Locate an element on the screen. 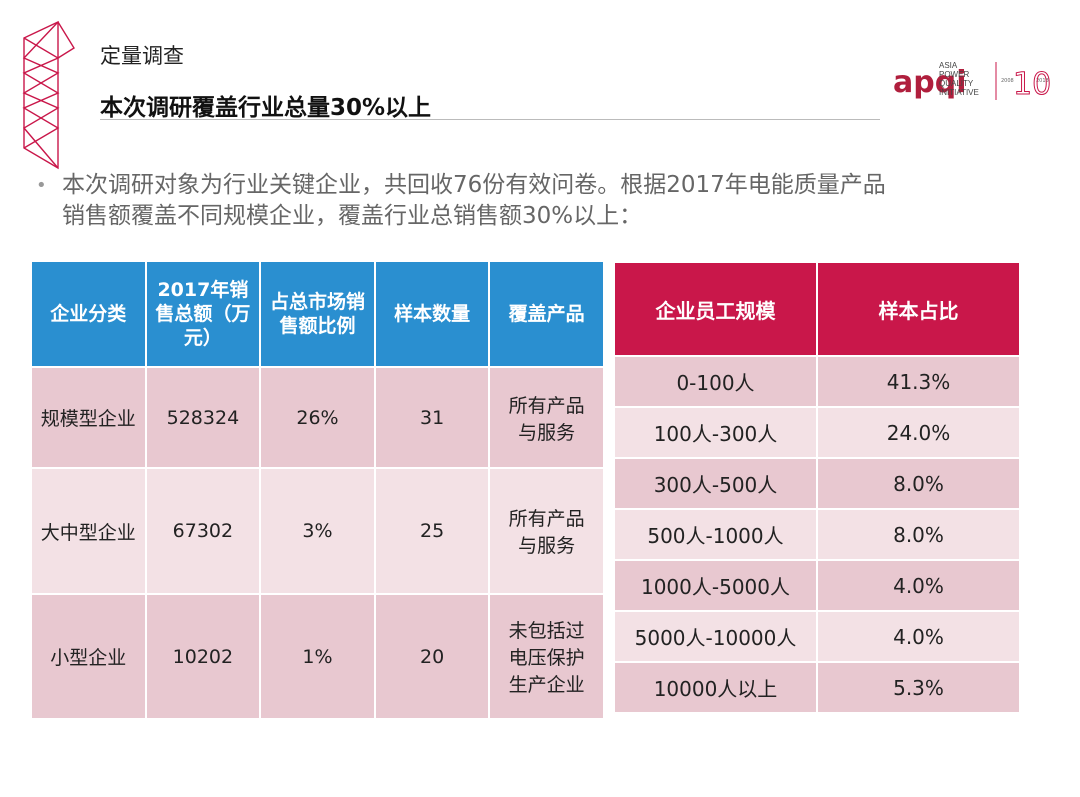 The image size is (1080, 797). cell: 1% is located at coordinates (317, 656).